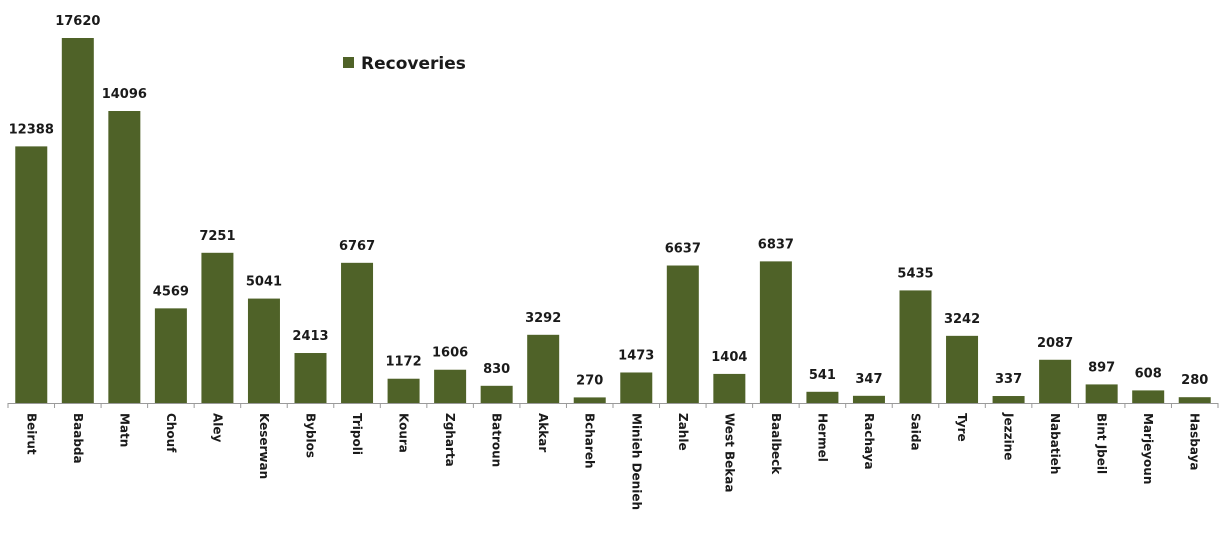 The height and width of the screenshot is (535, 1221). I want to click on category-label: Bchareh, so click(590, 441).